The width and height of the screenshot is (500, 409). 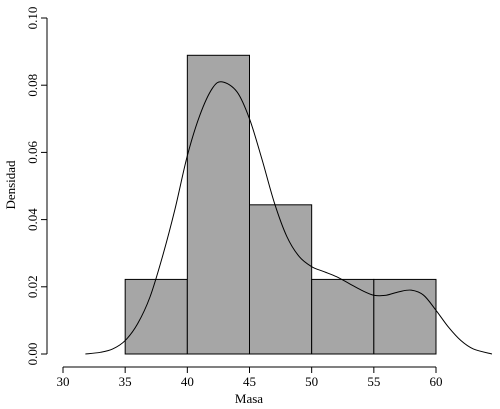 What do you see at coordinates (187, 381) in the screenshot?
I see `x-tick-label: 40` at bounding box center [187, 381].